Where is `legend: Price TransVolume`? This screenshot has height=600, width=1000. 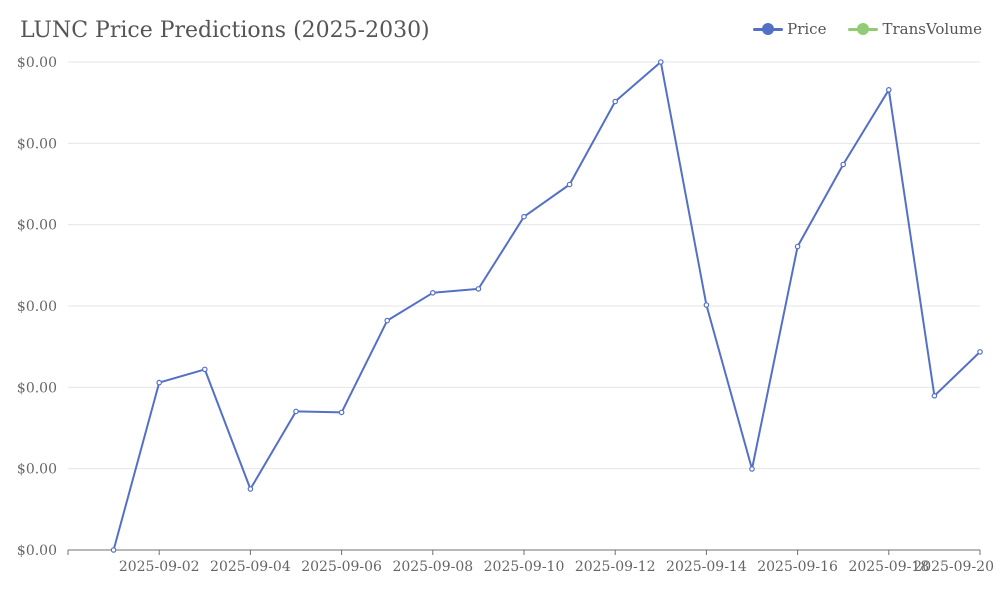
legend: Price TransVolume is located at coordinates (867, 29).